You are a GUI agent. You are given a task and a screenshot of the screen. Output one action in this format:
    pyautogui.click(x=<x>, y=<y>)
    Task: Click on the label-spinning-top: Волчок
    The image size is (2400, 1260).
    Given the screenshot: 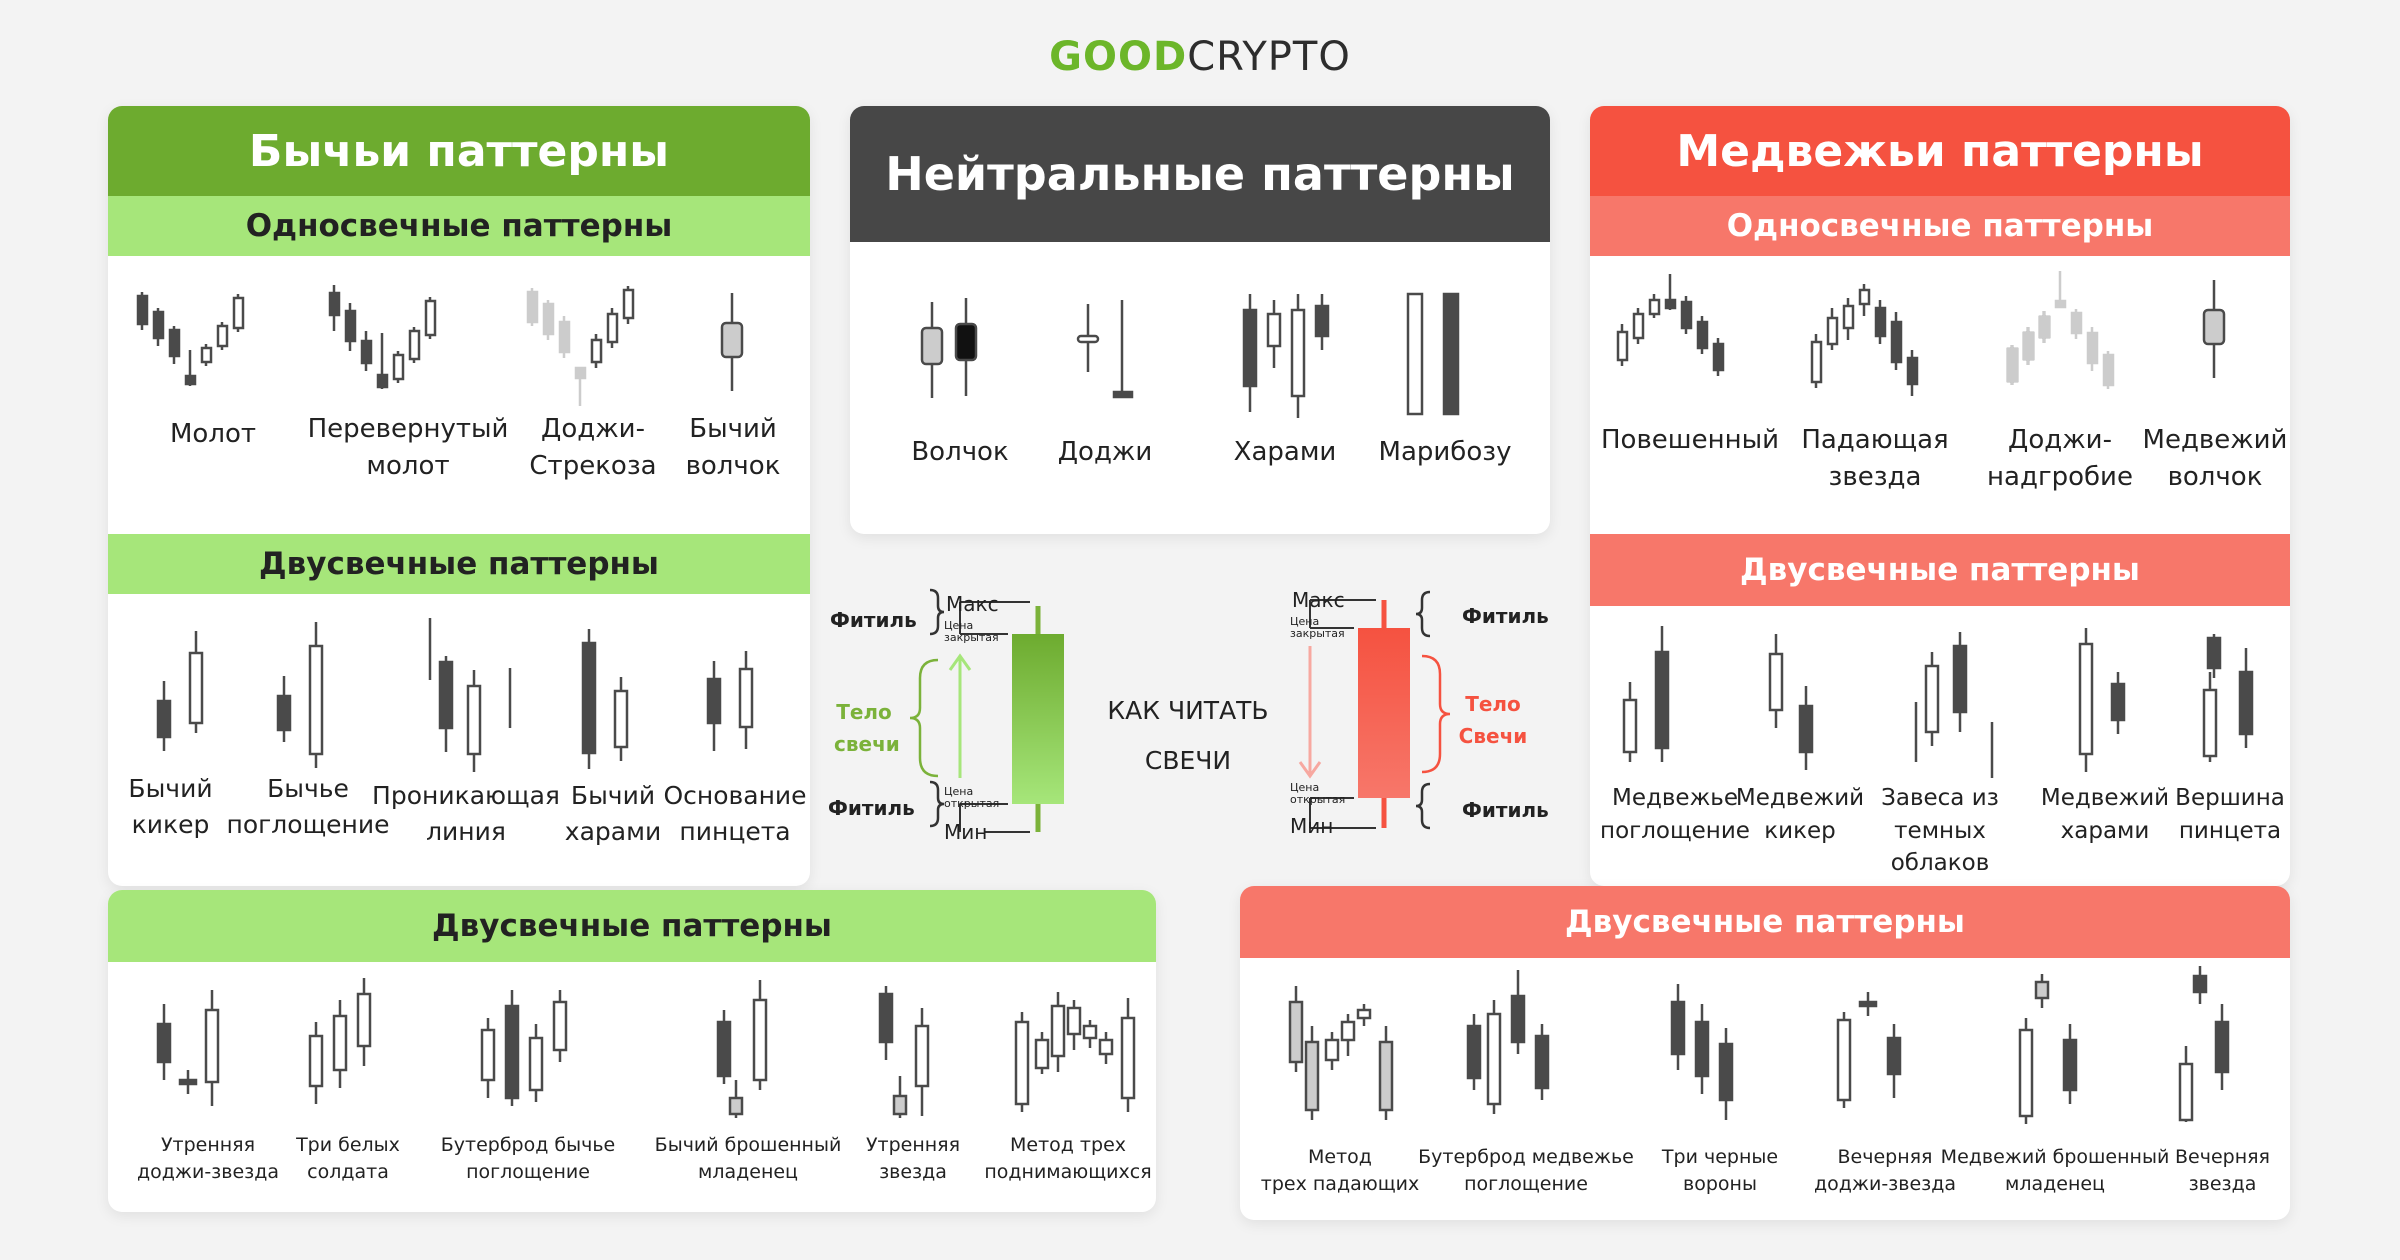 What is the action you would take?
    pyautogui.click(x=960, y=452)
    